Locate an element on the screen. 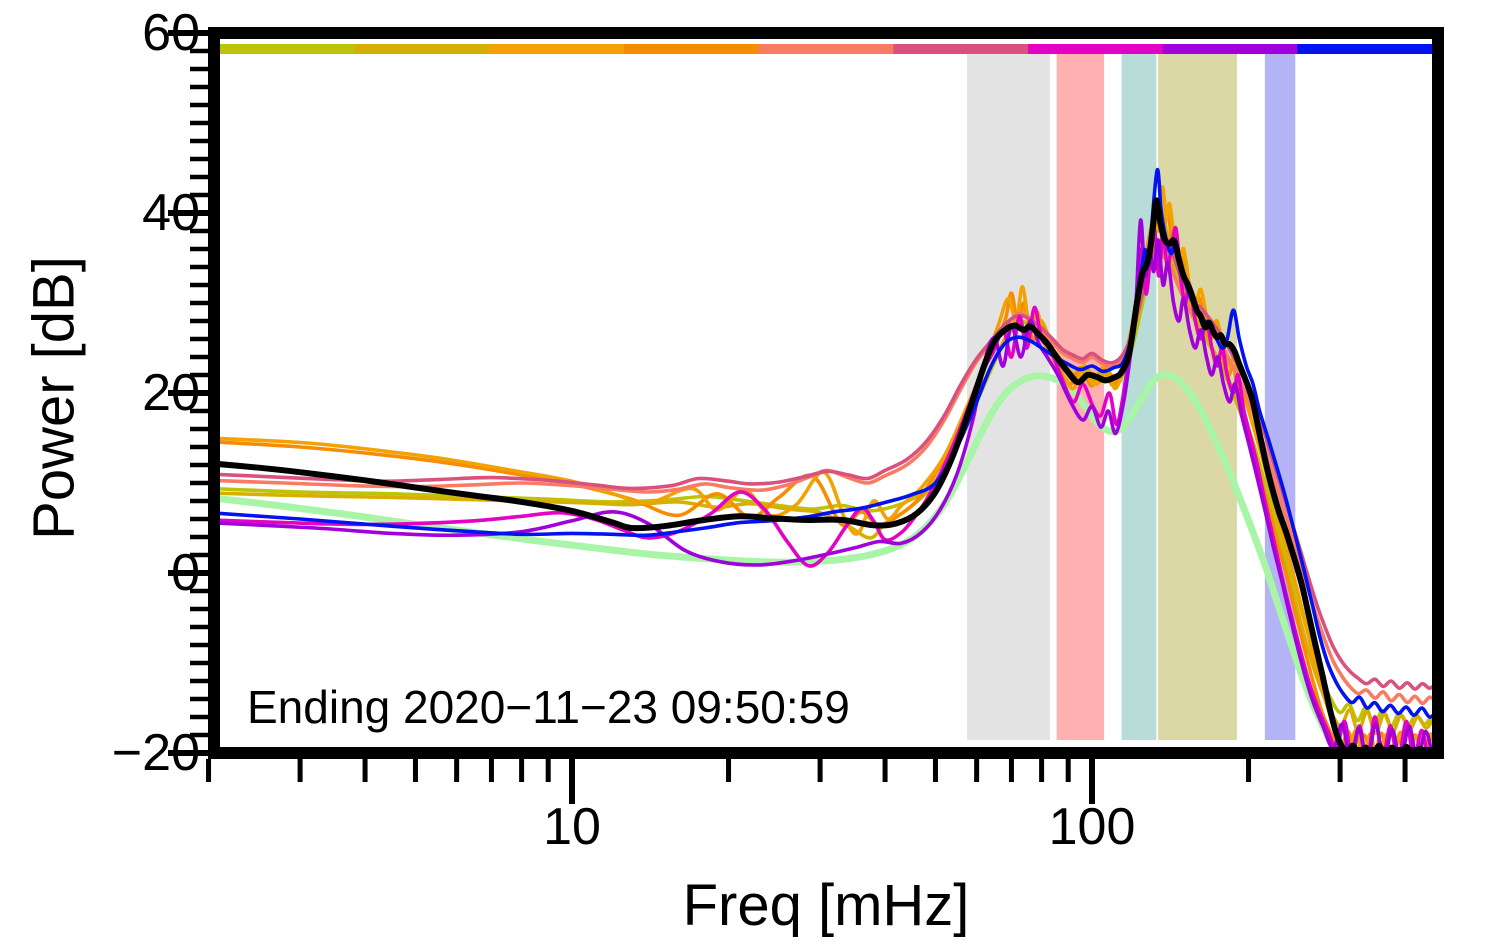  x-tick-label: 10 is located at coordinates (572, 827).